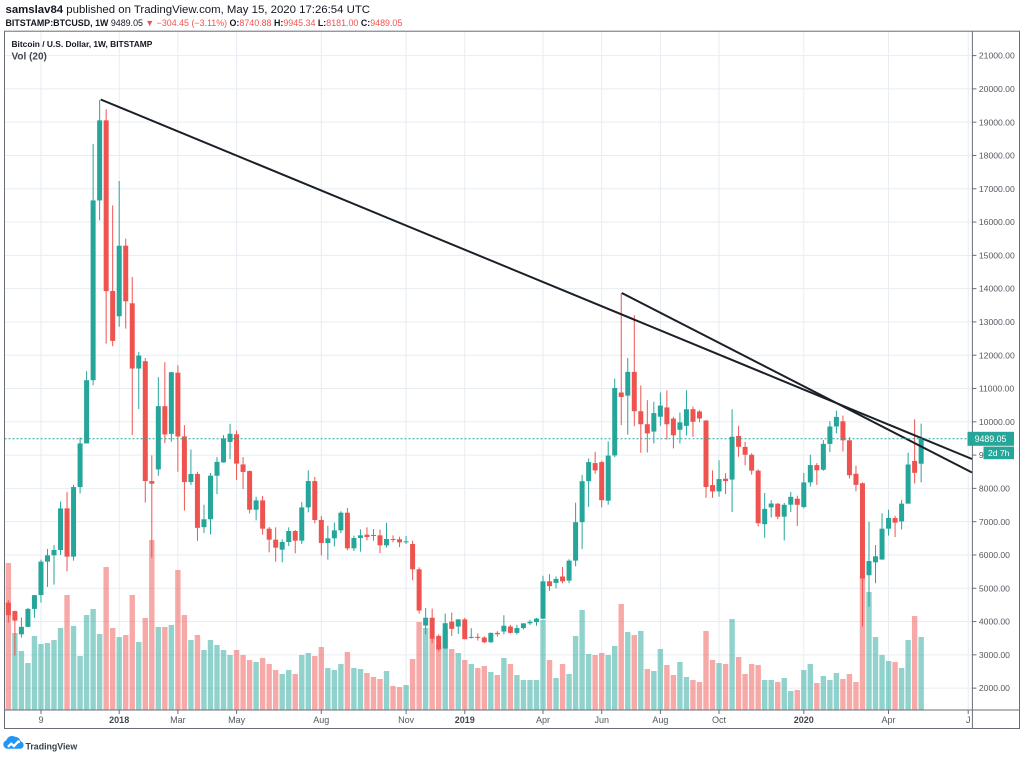  I want to click on svg-text: 11000.00, so click(996, 389).